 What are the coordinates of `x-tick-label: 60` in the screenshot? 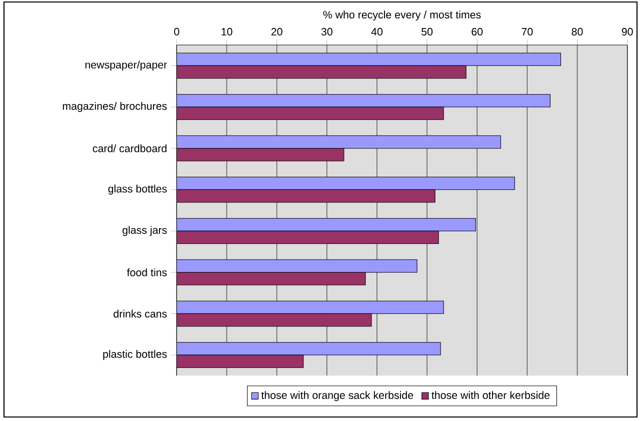 It's located at (477, 32).